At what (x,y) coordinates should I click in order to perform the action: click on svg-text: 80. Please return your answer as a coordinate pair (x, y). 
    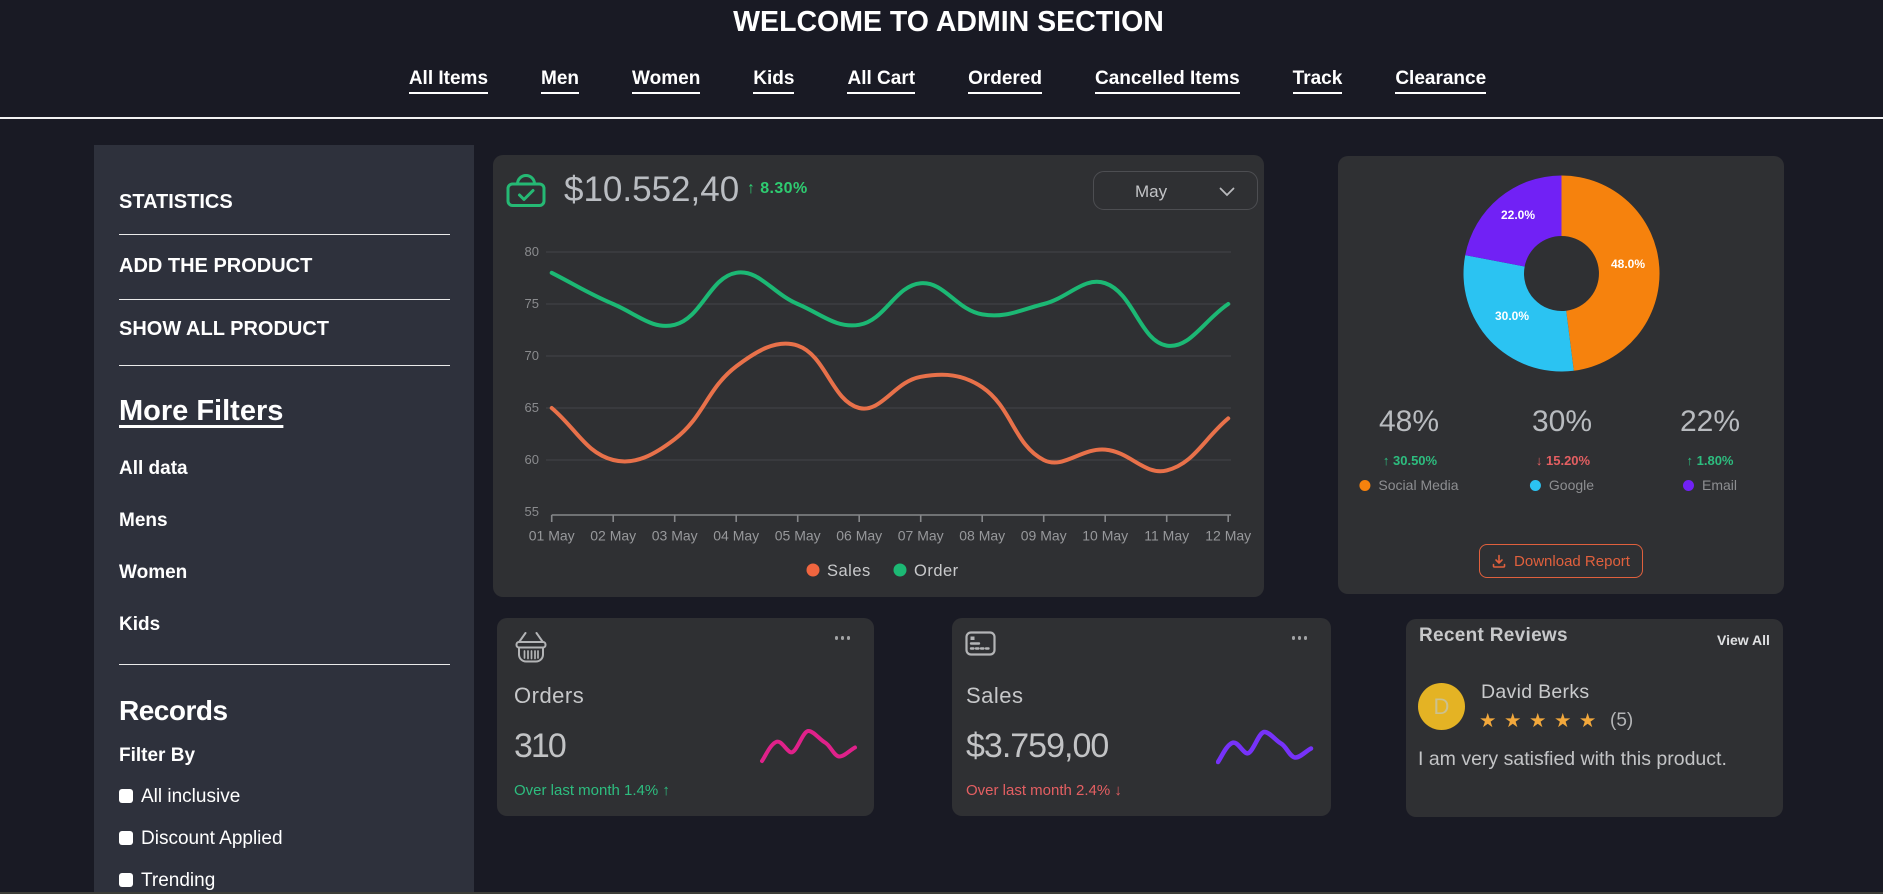
    Looking at the image, I should click on (532, 251).